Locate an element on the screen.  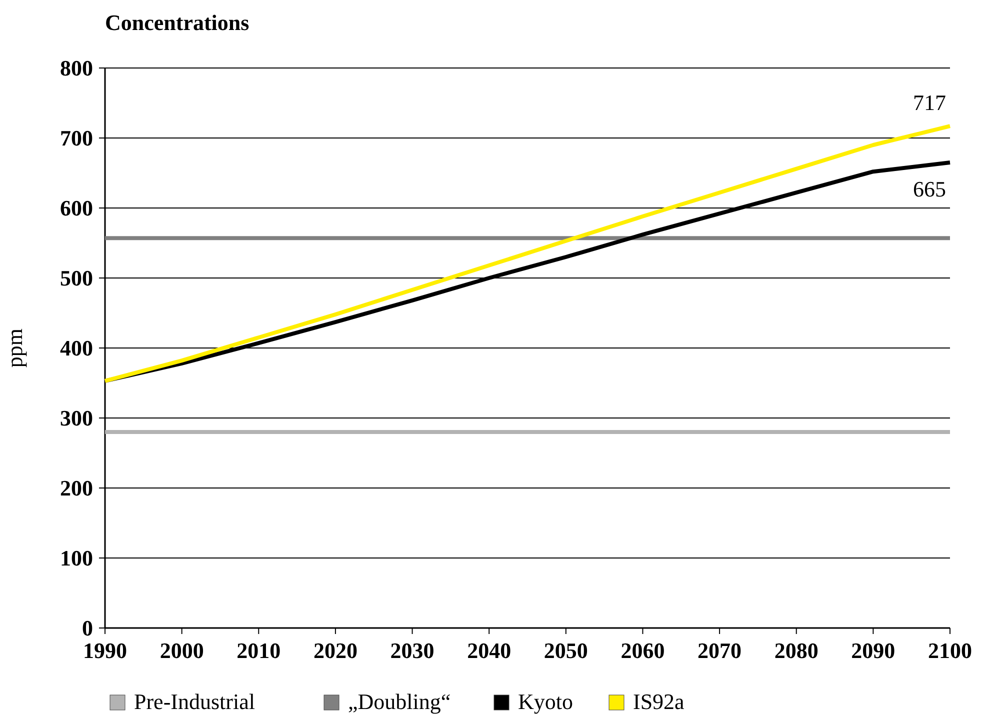
x-tick-label: 2010 is located at coordinates (258, 650).